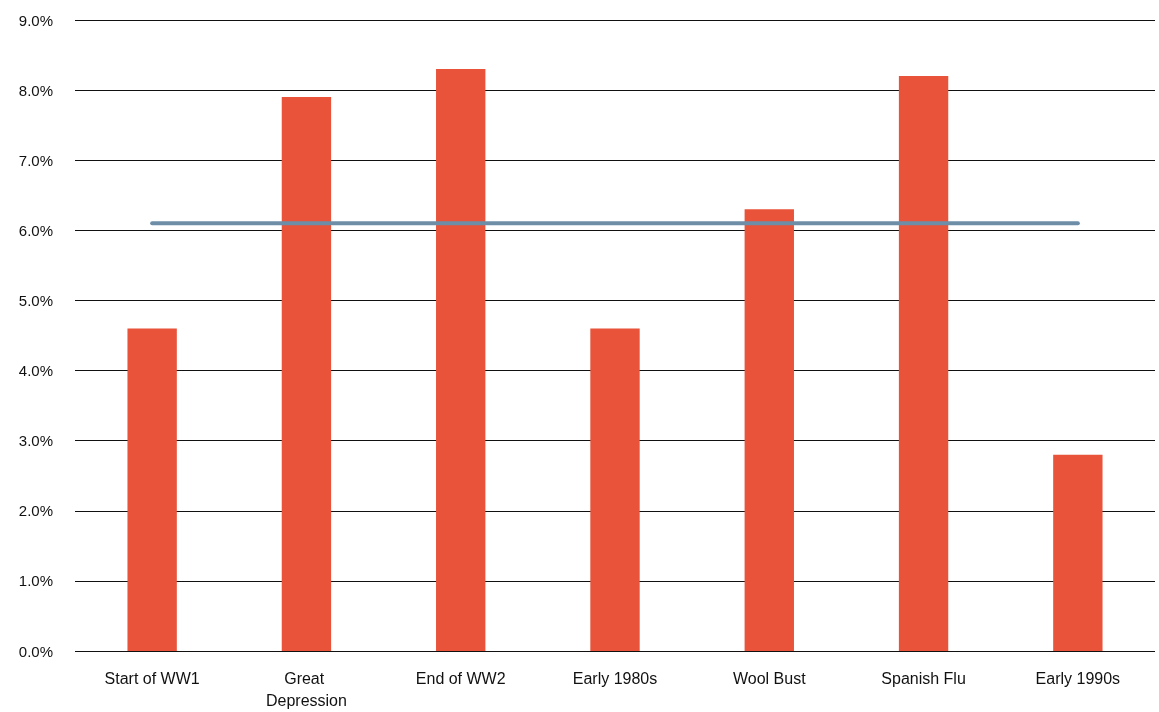 Image resolution: width=1159 pixels, height=712 pixels. I want to click on x-tick-label: Early 1980s, so click(615, 678).